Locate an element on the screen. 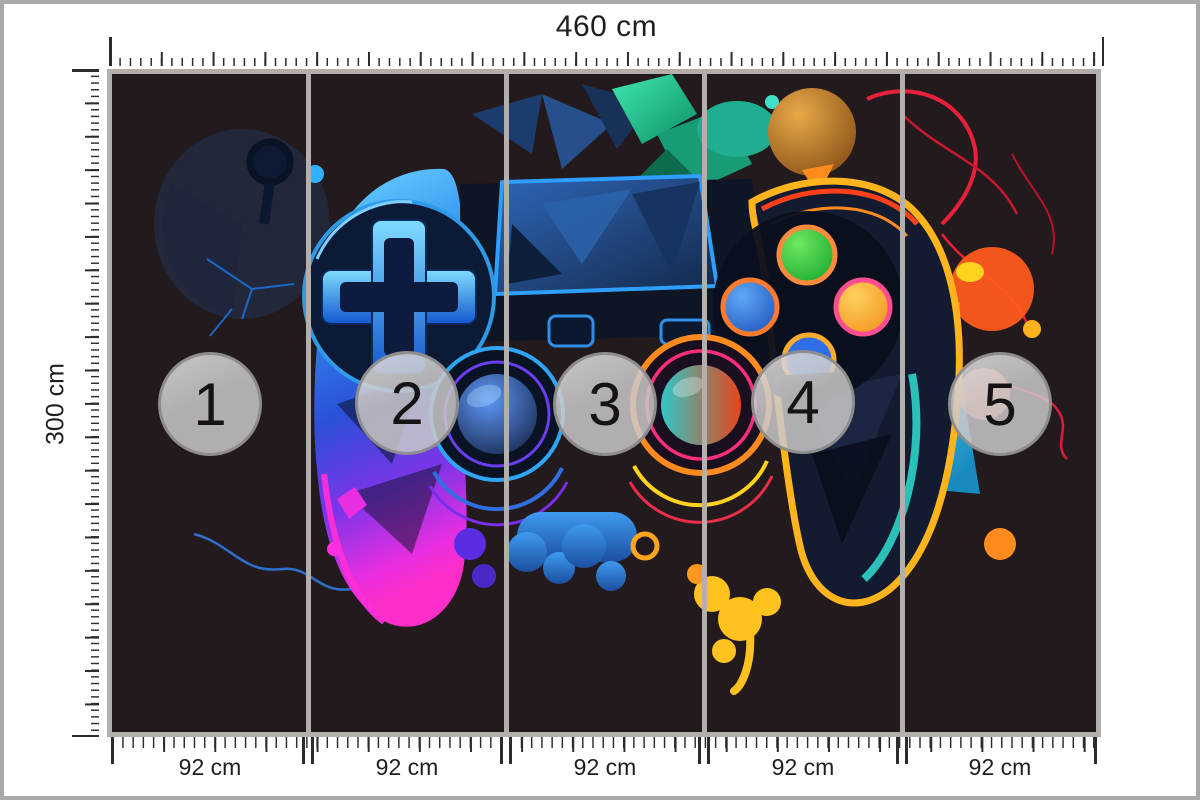 Image resolution: width=1200 pixels, height=800 pixels. panel-number: 4 is located at coordinates (803, 402).